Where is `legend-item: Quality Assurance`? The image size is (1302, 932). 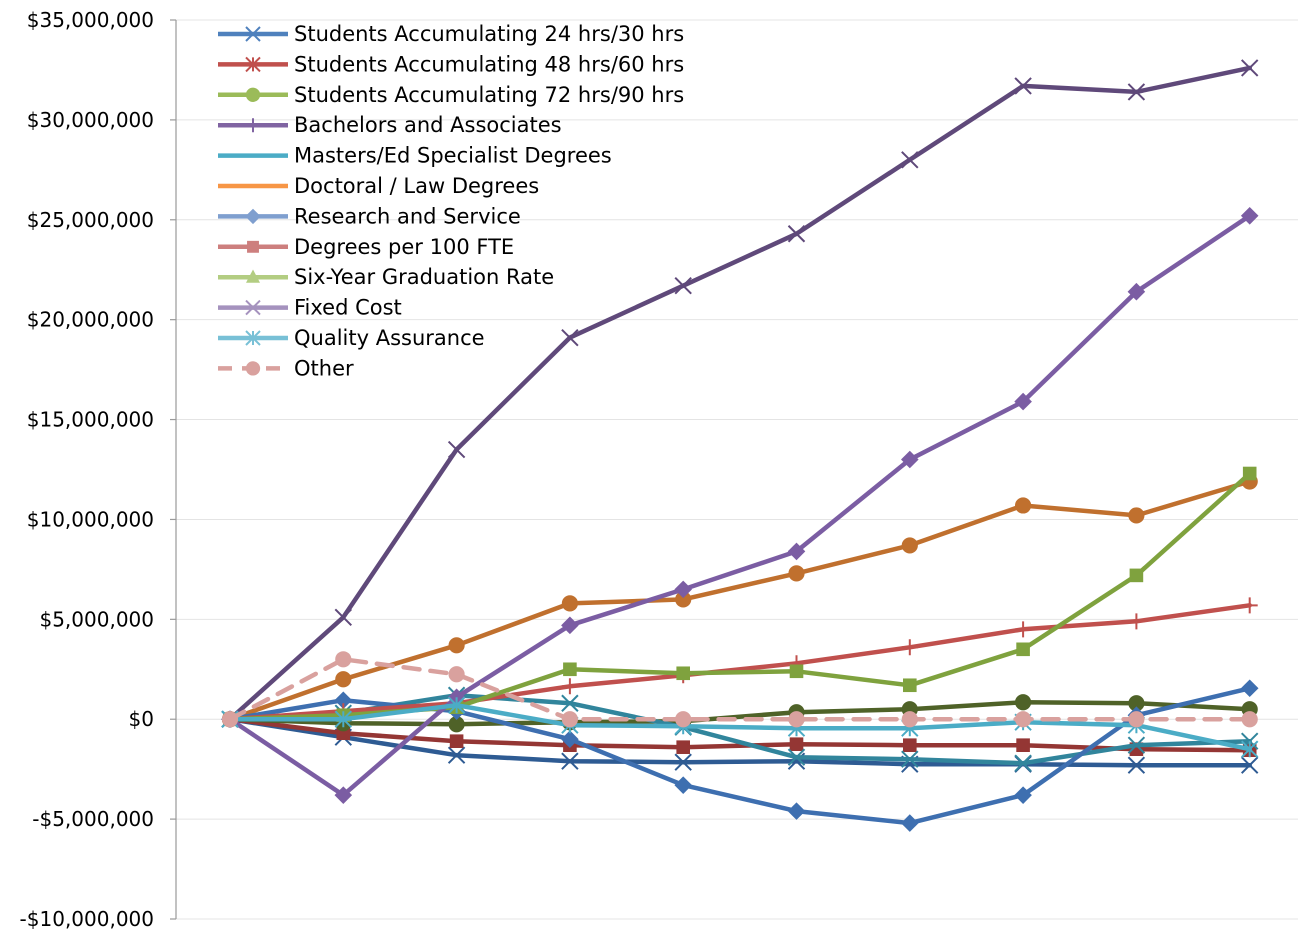
legend-item: Quality Assurance is located at coordinates (351, 338).